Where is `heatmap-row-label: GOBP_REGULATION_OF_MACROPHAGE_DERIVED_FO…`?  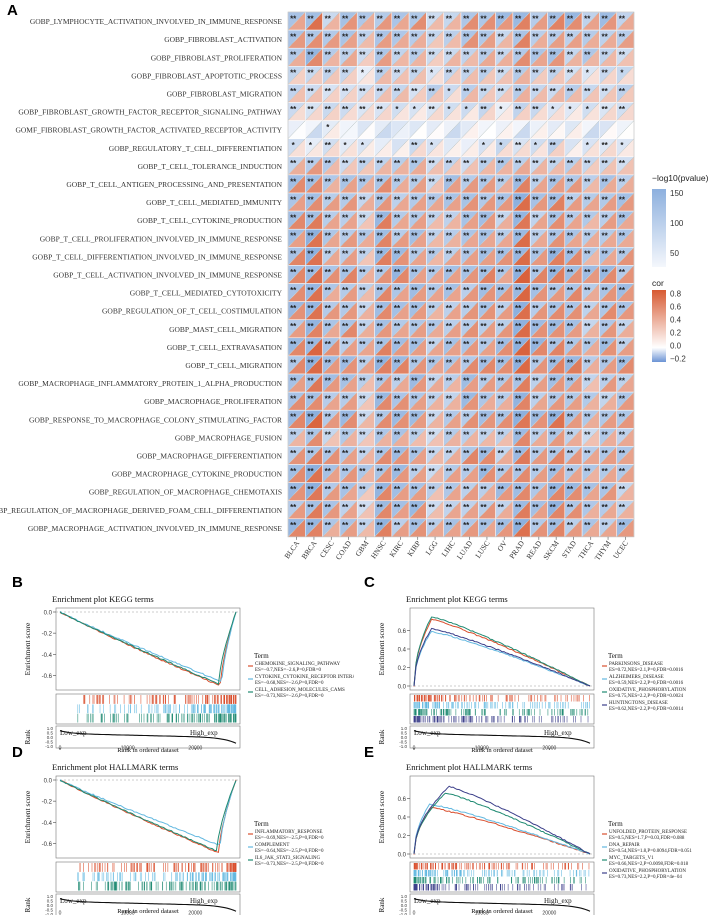
heatmap-row-label: GOBP_REGULATION_OF_MACROPHAGE_DERIVED_FO… is located at coordinates (141, 510).